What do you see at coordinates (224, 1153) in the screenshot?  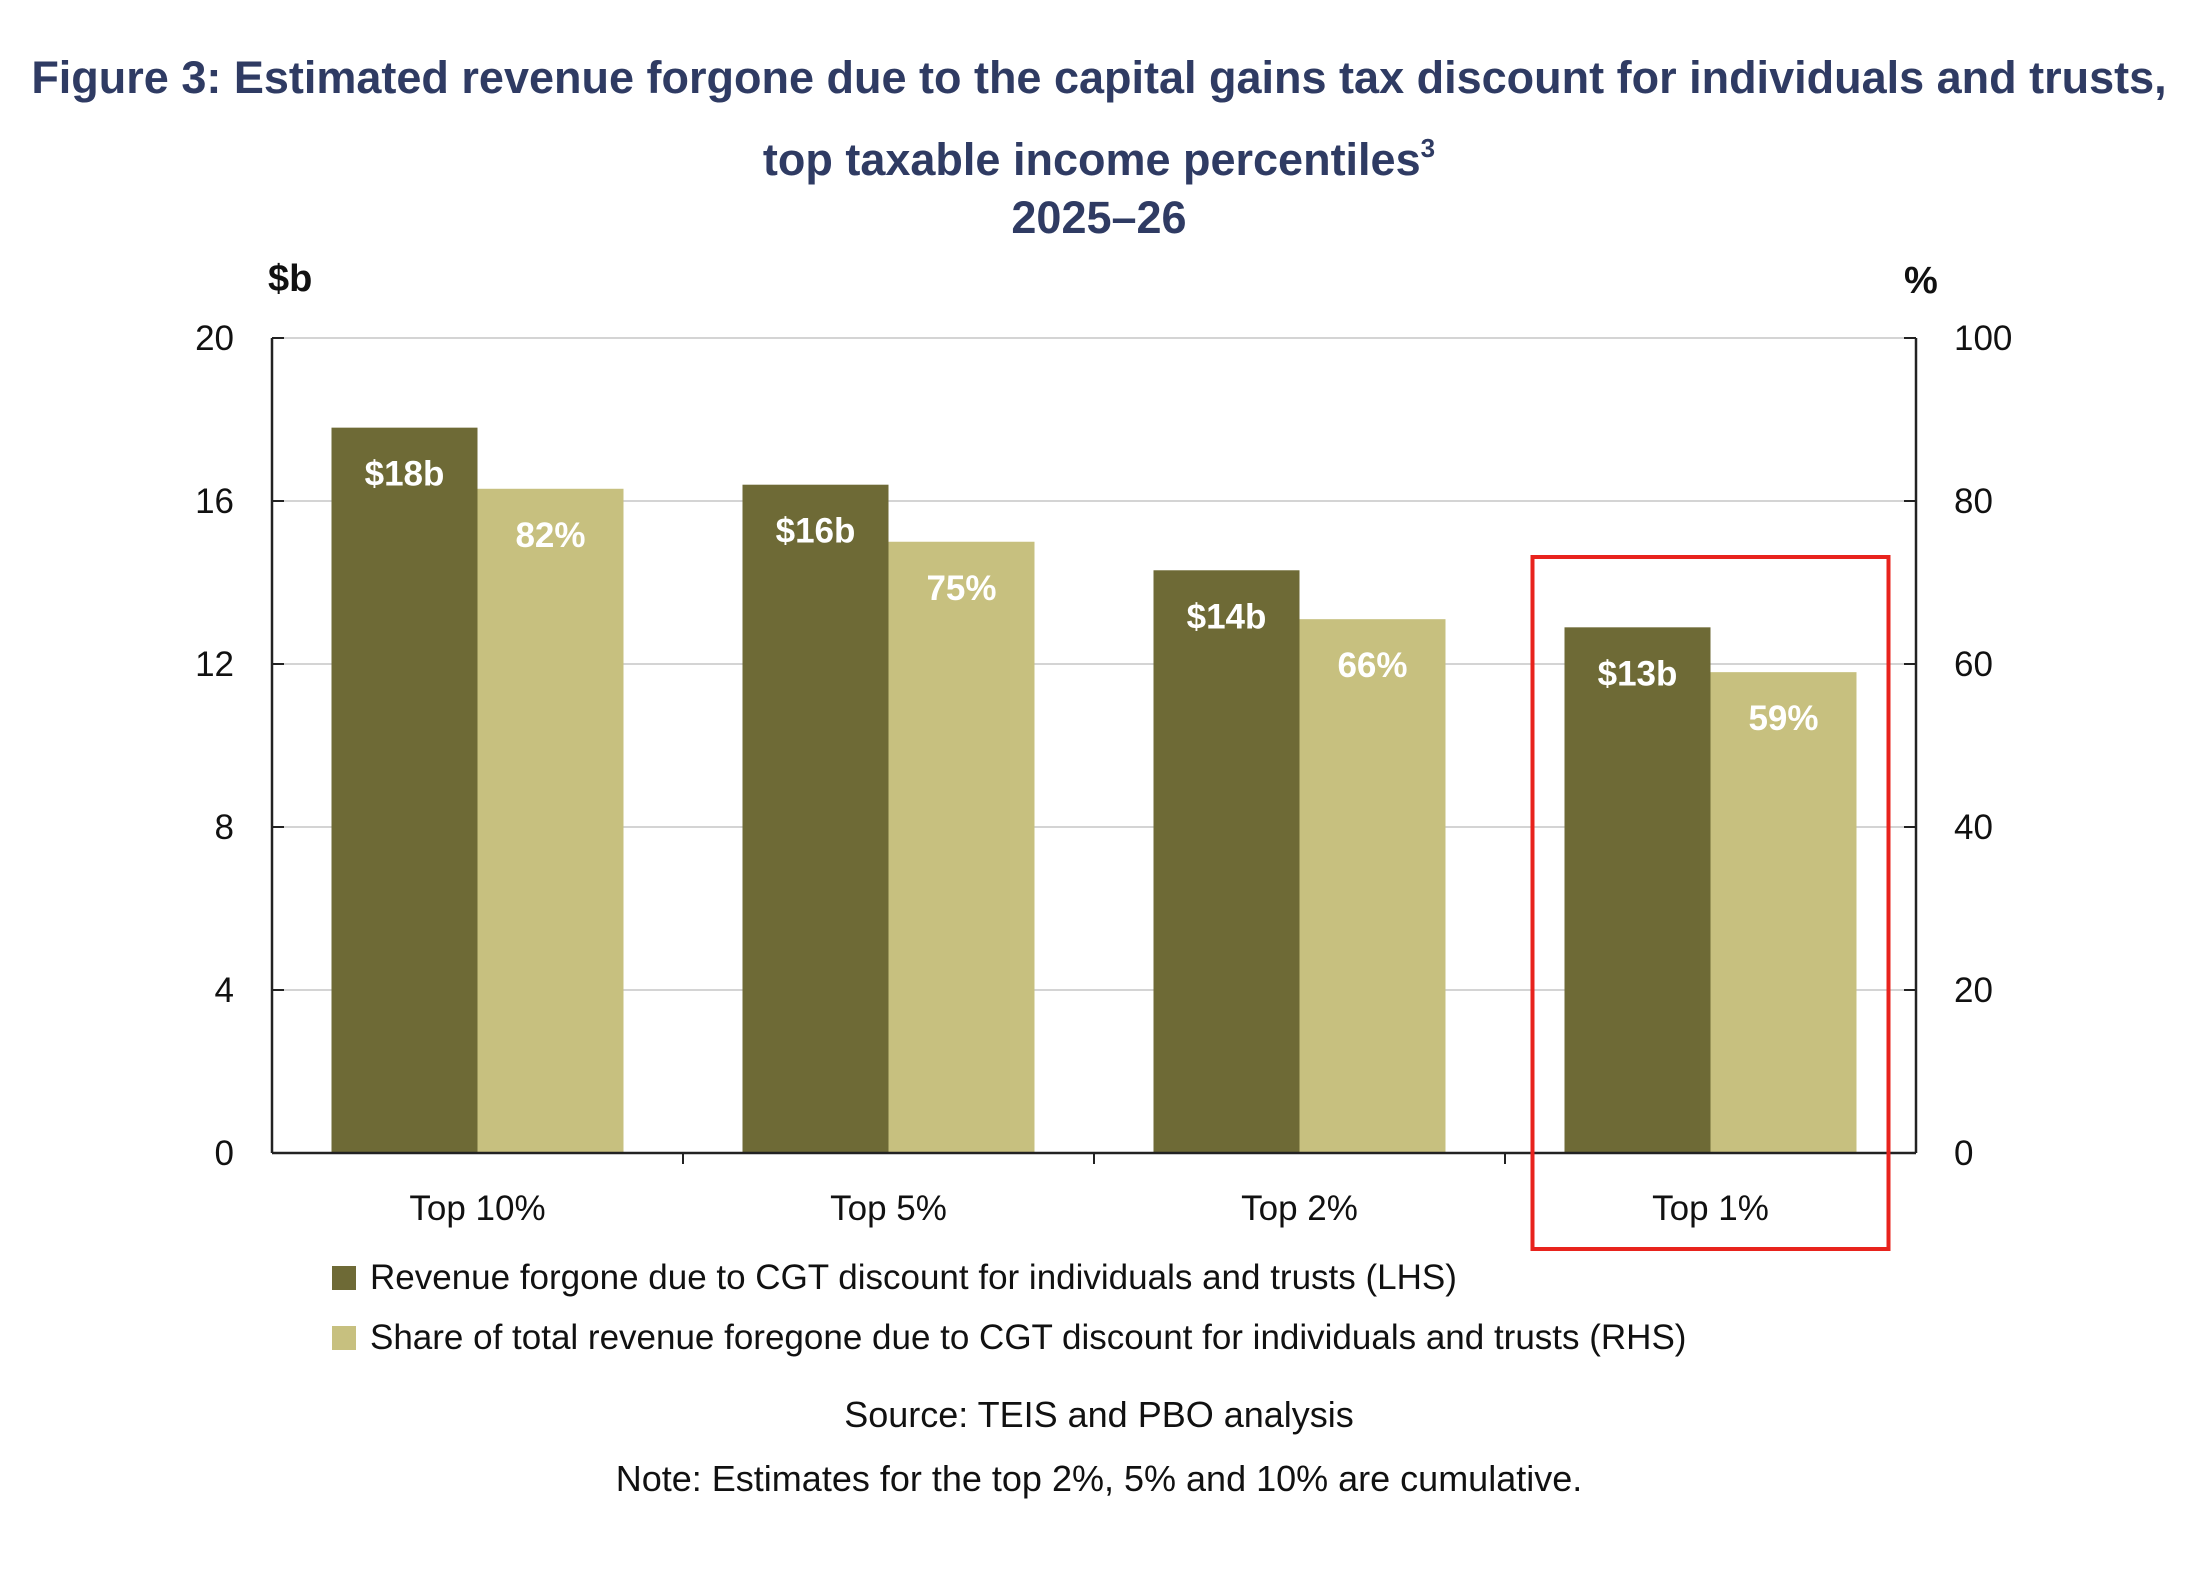 I see `left-tick-label: 0` at bounding box center [224, 1153].